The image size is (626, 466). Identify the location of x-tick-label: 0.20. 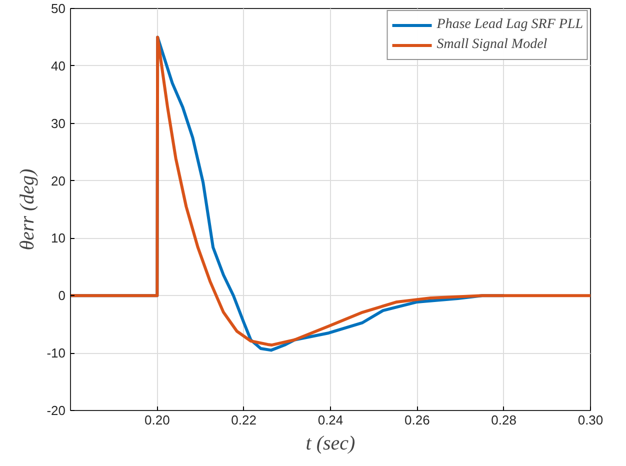
(157, 420).